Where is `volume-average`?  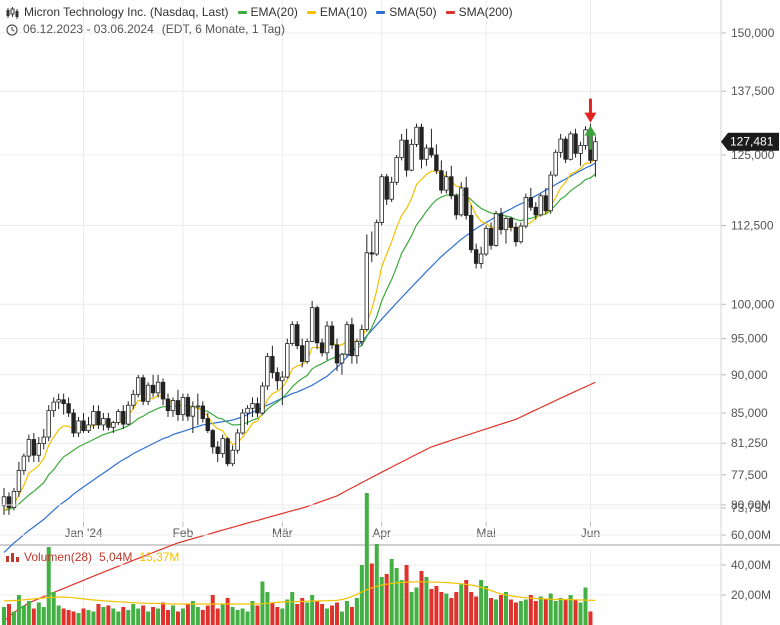
volume-average is located at coordinates (299, 593).